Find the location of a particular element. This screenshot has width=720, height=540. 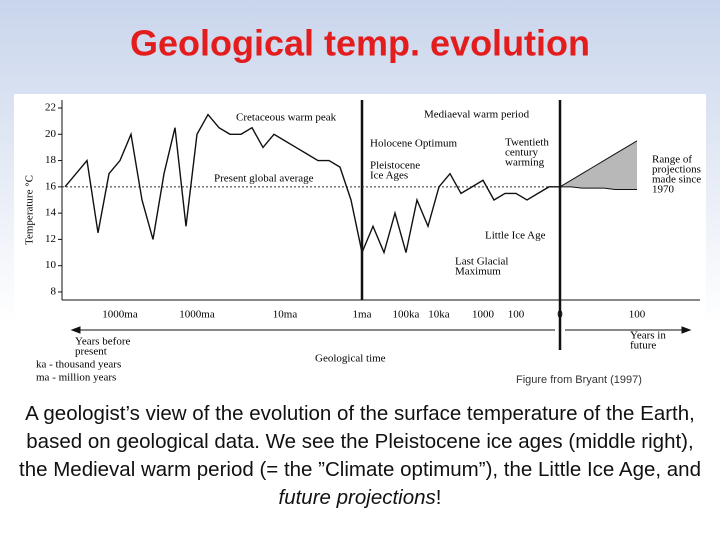

x-tick-label: 1000 is located at coordinates (483, 315).